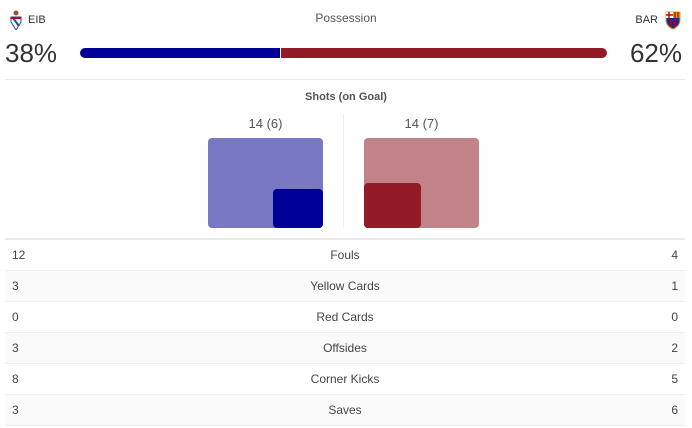  Describe the element at coordinates (15, 317) in the screenshot. I see `stat-home-value: 0` at that location.